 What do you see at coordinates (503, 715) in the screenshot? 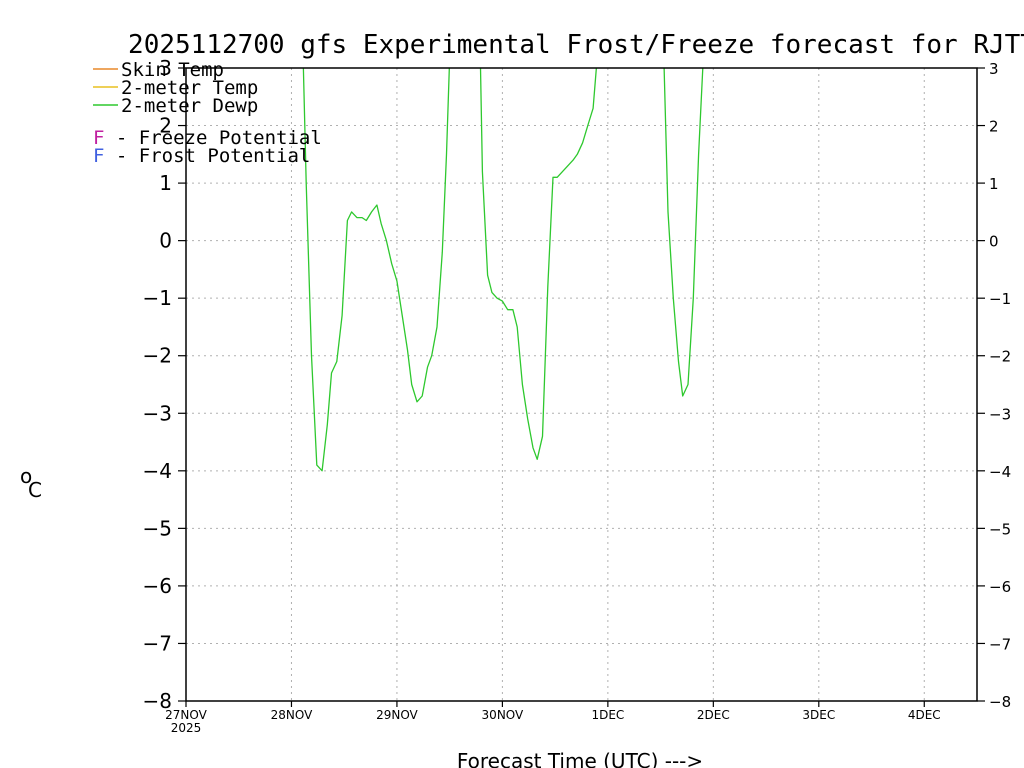
I see `x-tick-label: 30NOV` at bounding box center [503, 715].